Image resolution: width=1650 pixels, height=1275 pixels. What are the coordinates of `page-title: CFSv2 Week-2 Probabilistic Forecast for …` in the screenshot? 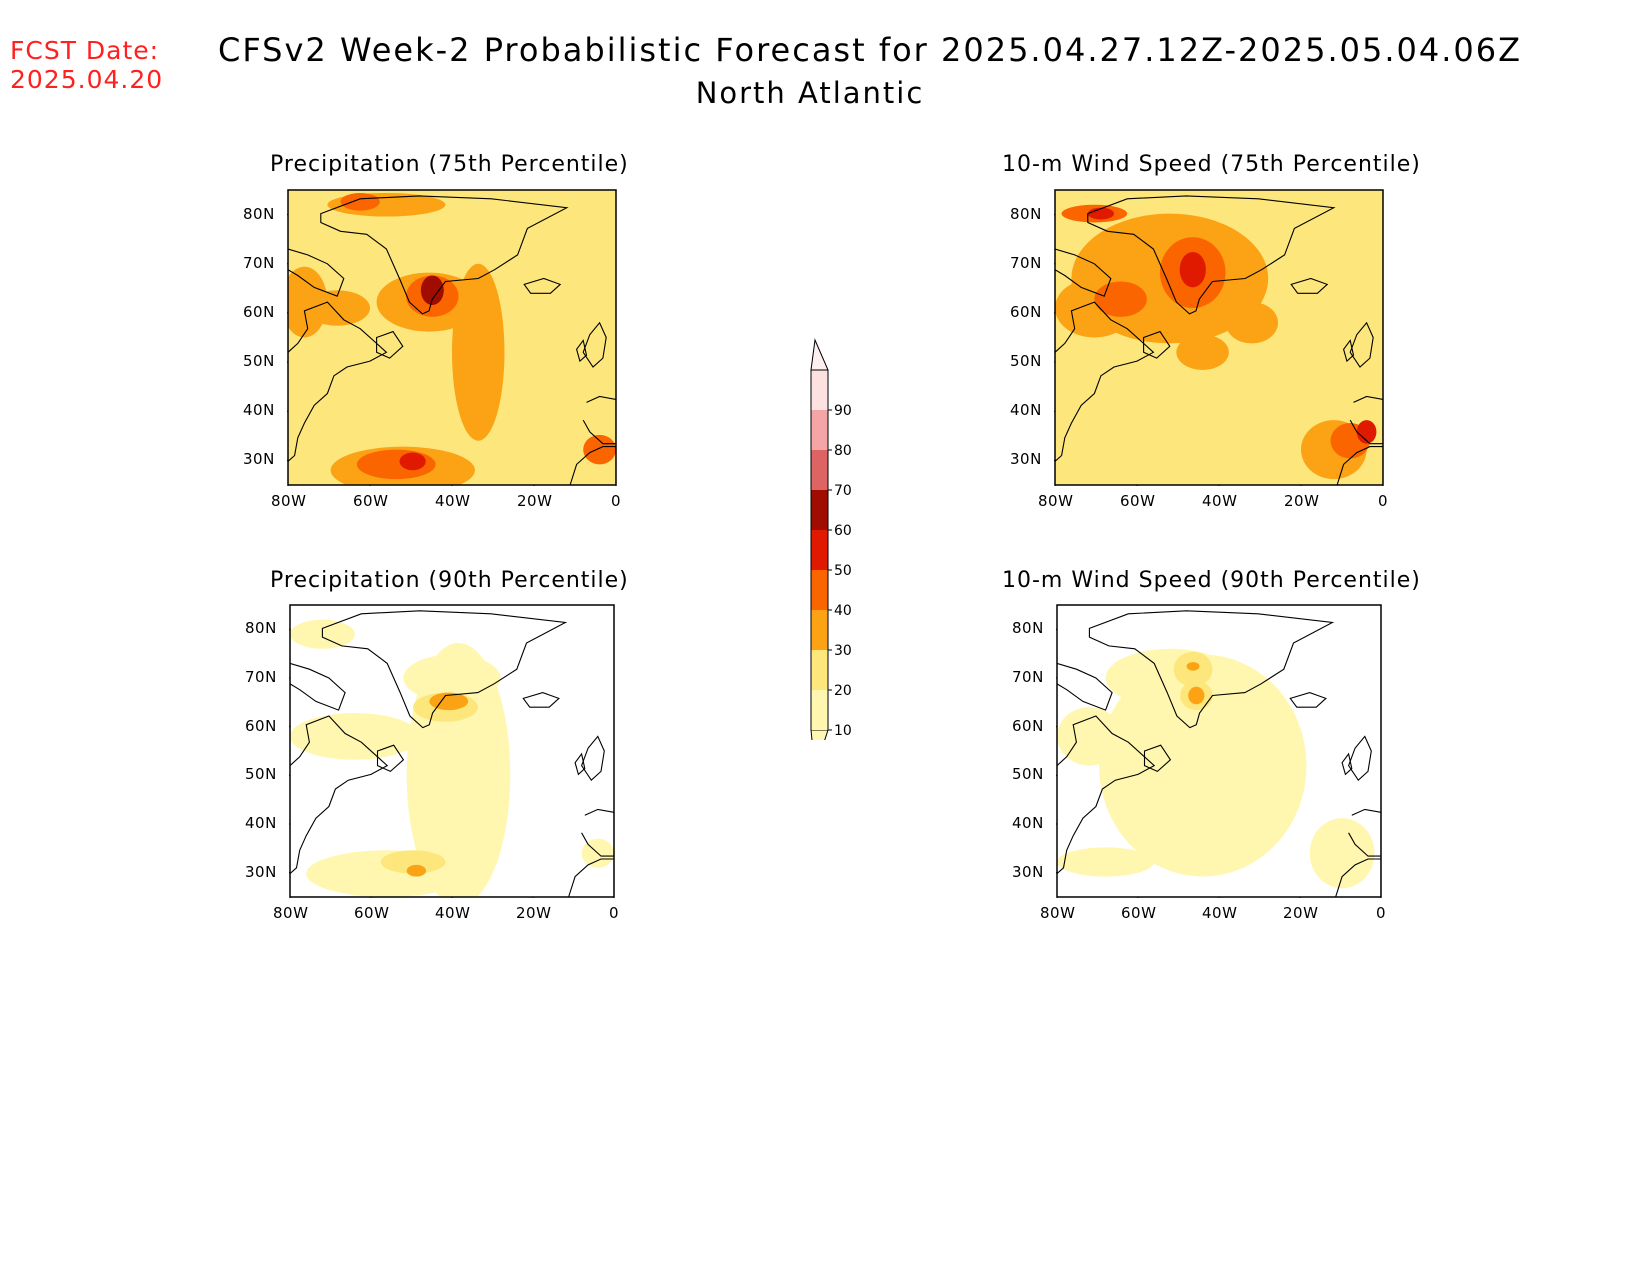 It's located at (870, 50).